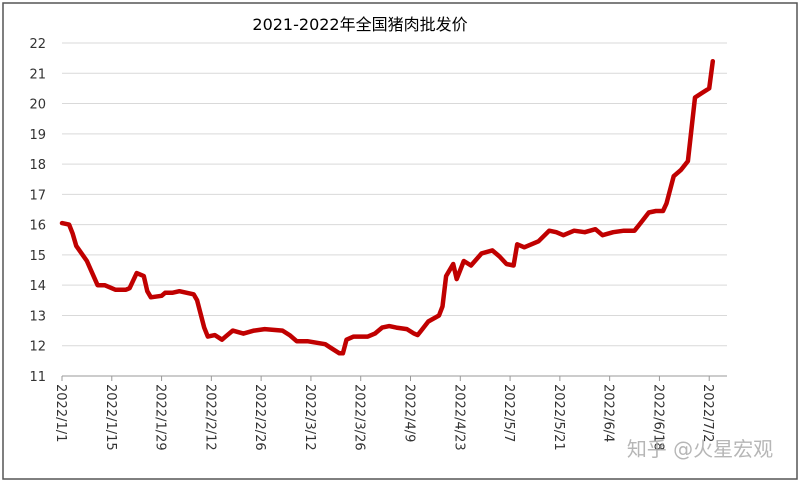 This screenshot has height=484, width=800. I want to click on x-tick-label: 2022/2/26, so click(259, 417).